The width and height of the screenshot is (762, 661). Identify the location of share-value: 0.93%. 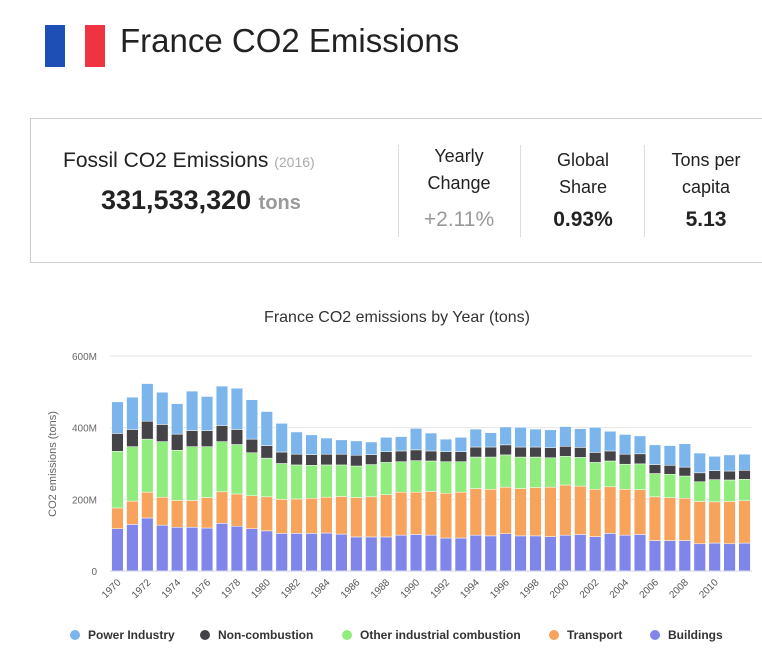
(583, 219).